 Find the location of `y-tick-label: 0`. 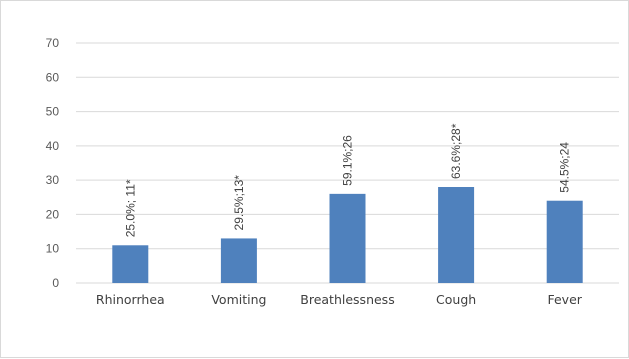

y-tick-label: 0 is located at coordinates (55, 283).